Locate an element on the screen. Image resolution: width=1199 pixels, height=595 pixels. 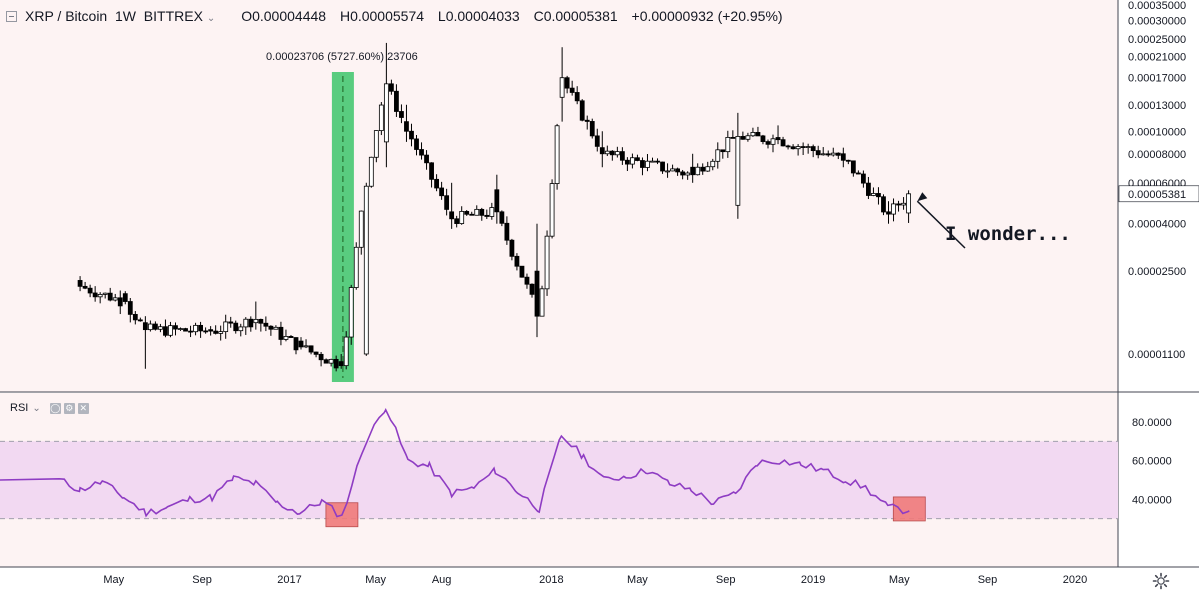
rsi-oversold-highlight is located at coordinates (909, 509).